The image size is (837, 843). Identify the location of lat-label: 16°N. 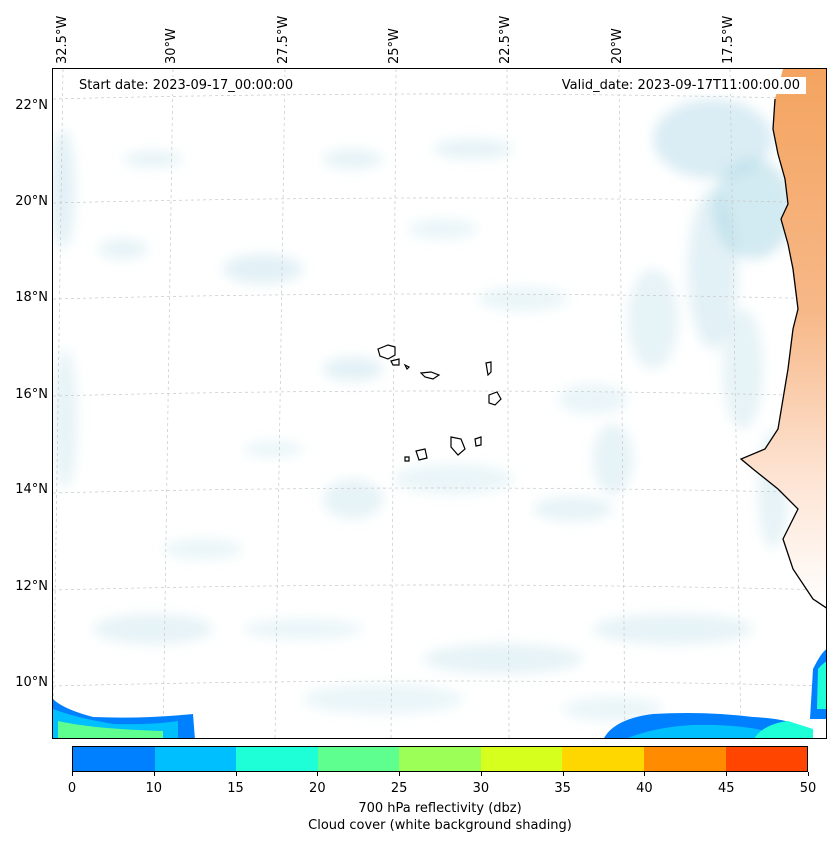
(31, 394).